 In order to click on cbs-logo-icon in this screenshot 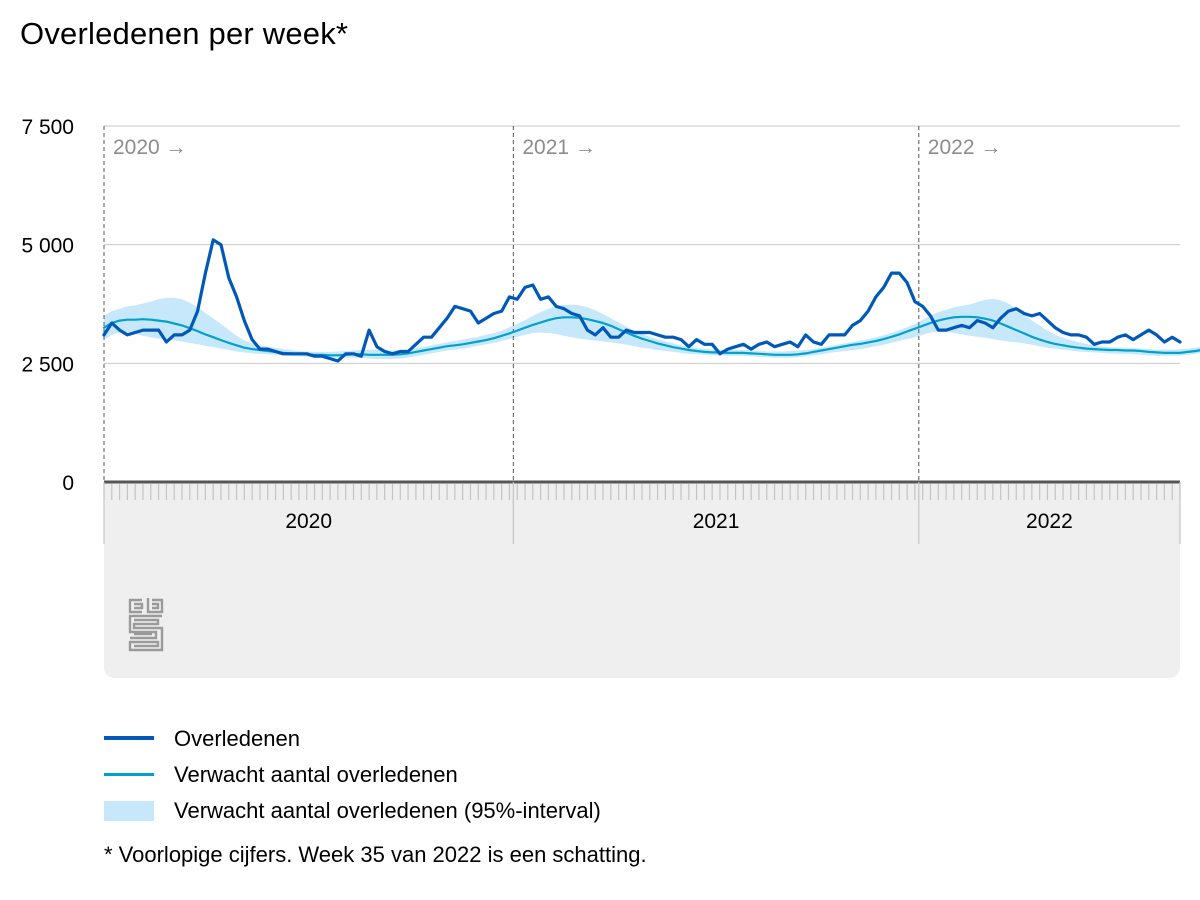, I will do `click(146, 625)`.